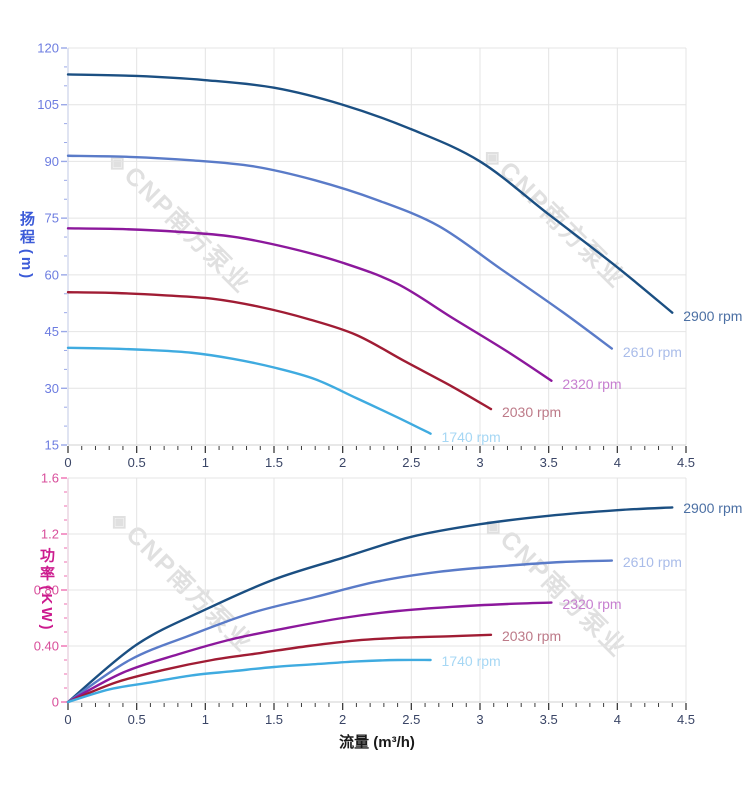  Describe the element at coordinates (52, 388) in the screenshot. I see `svg-text: 30` at that location.